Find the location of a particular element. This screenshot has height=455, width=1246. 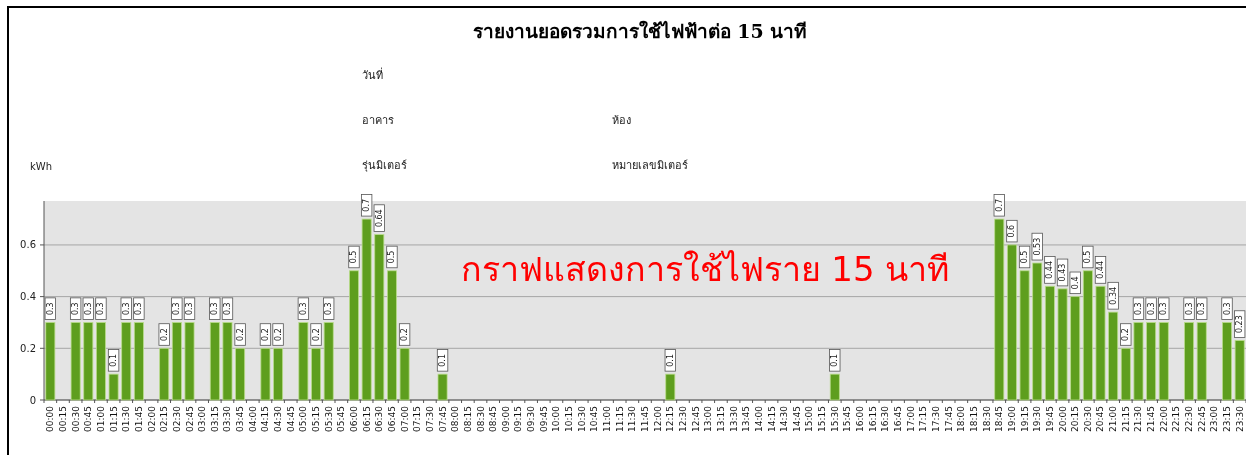

x-tick-label: 05:00 is located at coordinates (303, 418).